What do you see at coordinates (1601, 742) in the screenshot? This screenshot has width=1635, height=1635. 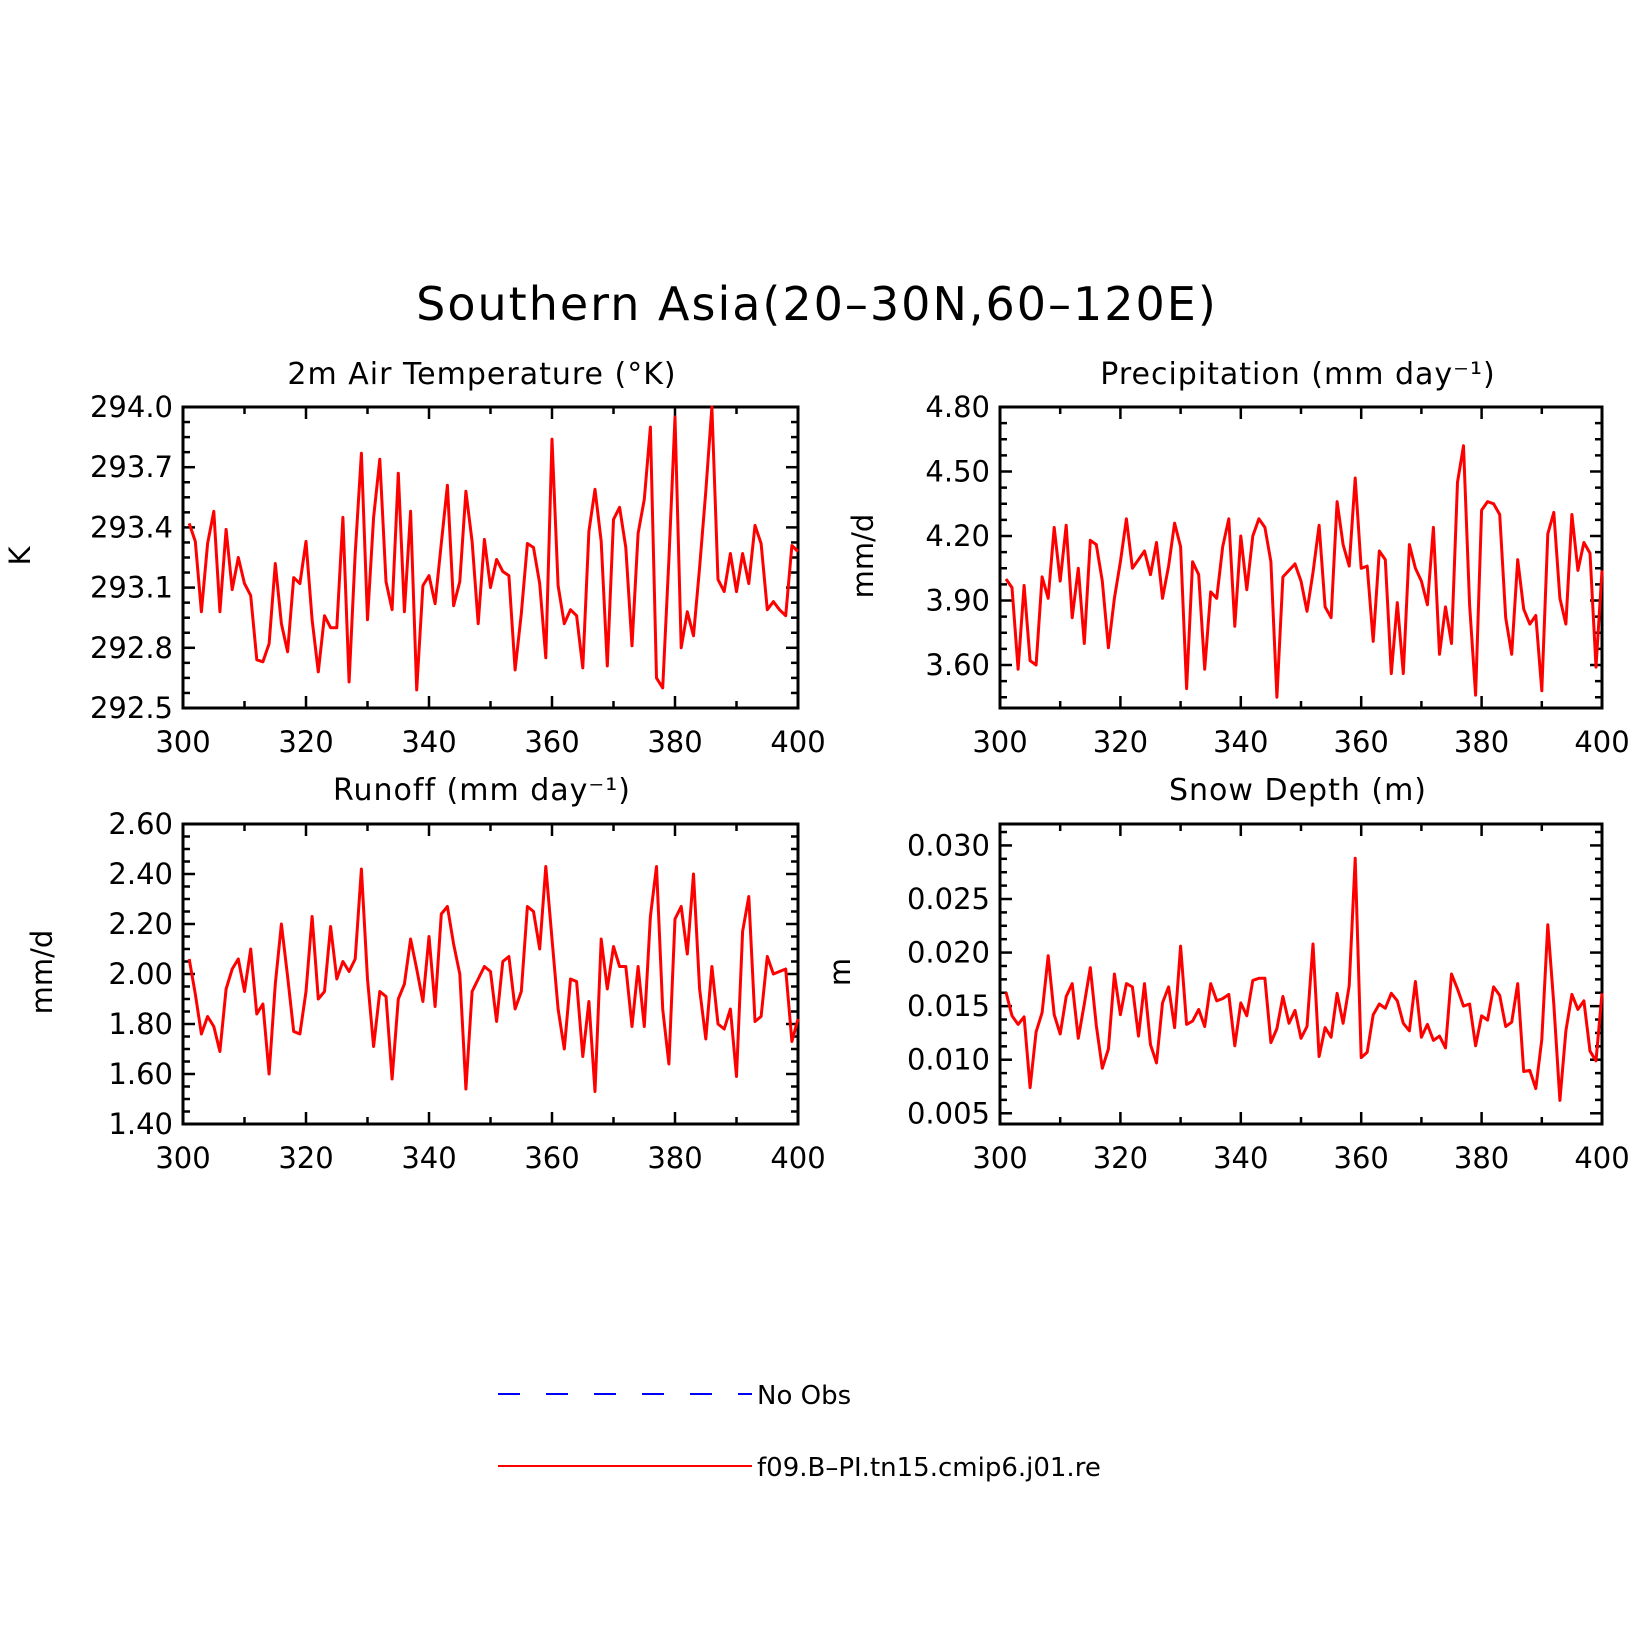 I see `x-tick-label-precipitation: 400` at bounding box center [1601, 742].